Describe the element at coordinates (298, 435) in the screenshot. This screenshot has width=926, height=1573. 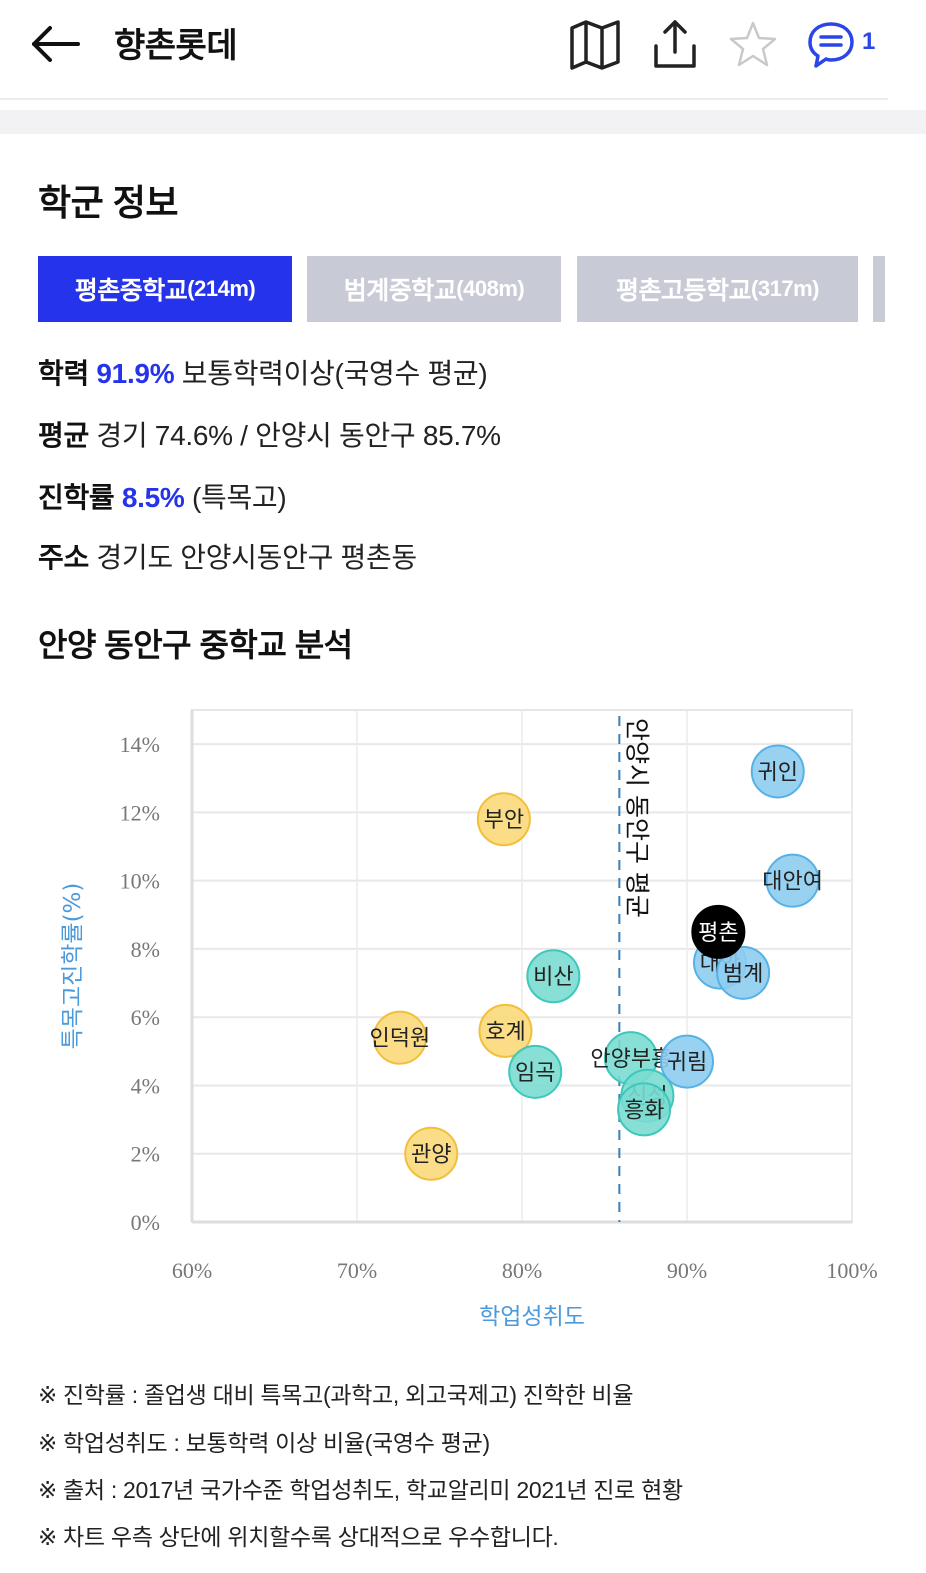
I see `info-desc: 경기 74.6% / 안양시 동안구 85.7%` at that location.